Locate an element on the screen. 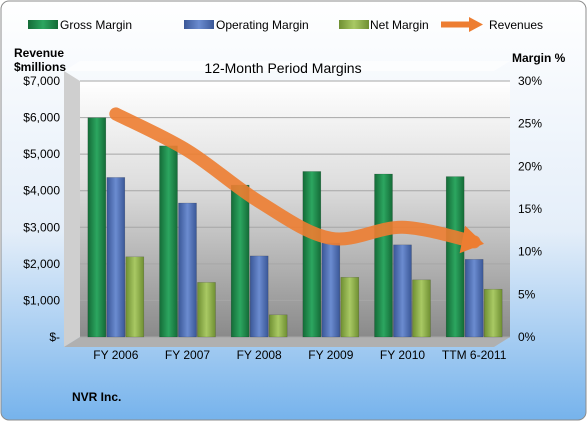  right-axis-ticks: 0% 5% 10% 15% 20% 25% 30% is located at coordinates (530, 209).